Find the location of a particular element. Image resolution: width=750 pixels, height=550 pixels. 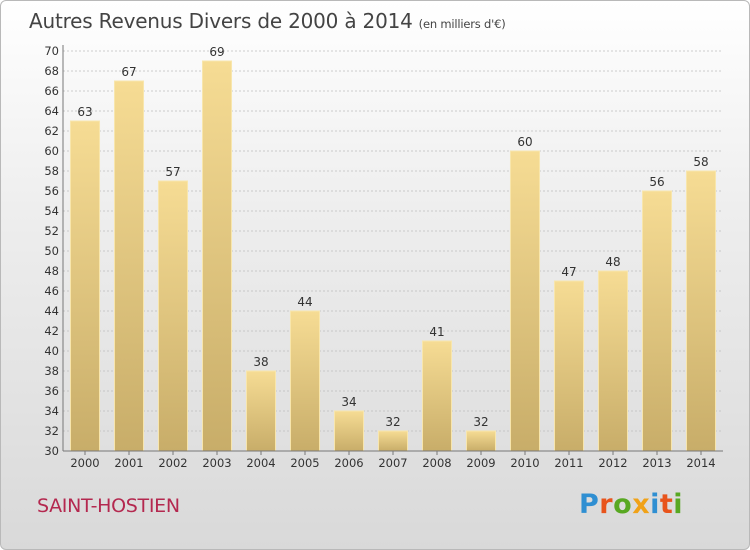

bar-value-label: 56 is located at coordinates (656, 182).